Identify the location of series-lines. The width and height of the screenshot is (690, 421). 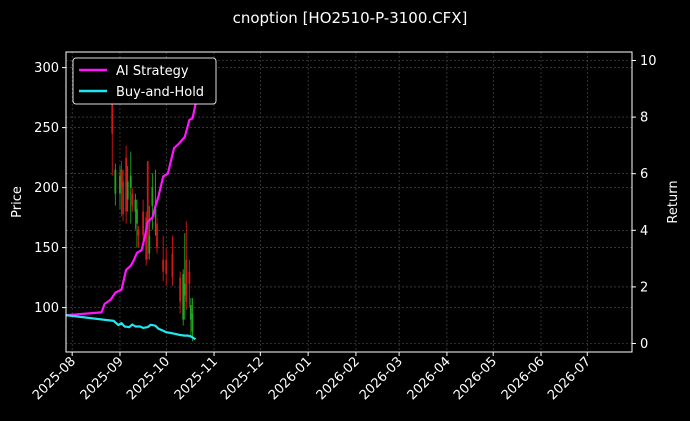
(132, 215).